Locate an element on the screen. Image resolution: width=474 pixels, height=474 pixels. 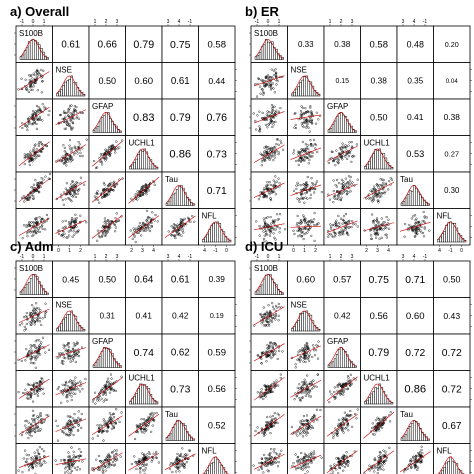
correlation-value: 0.60 is located at coordinates (305, 280).